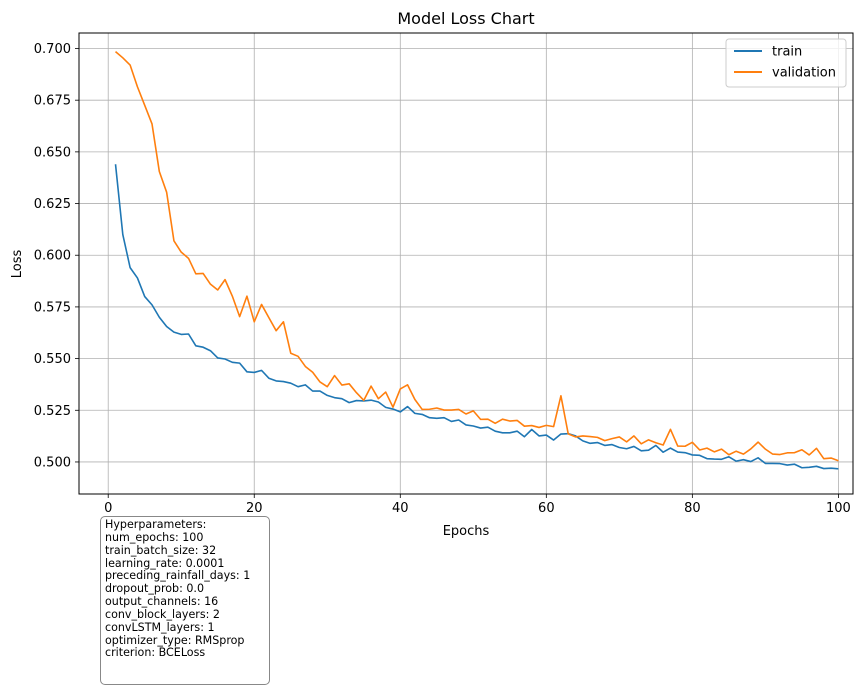 The width and height of the screenshot is (863, 693). I want to click on y-tick-label: 0.625, so click(52, 204).